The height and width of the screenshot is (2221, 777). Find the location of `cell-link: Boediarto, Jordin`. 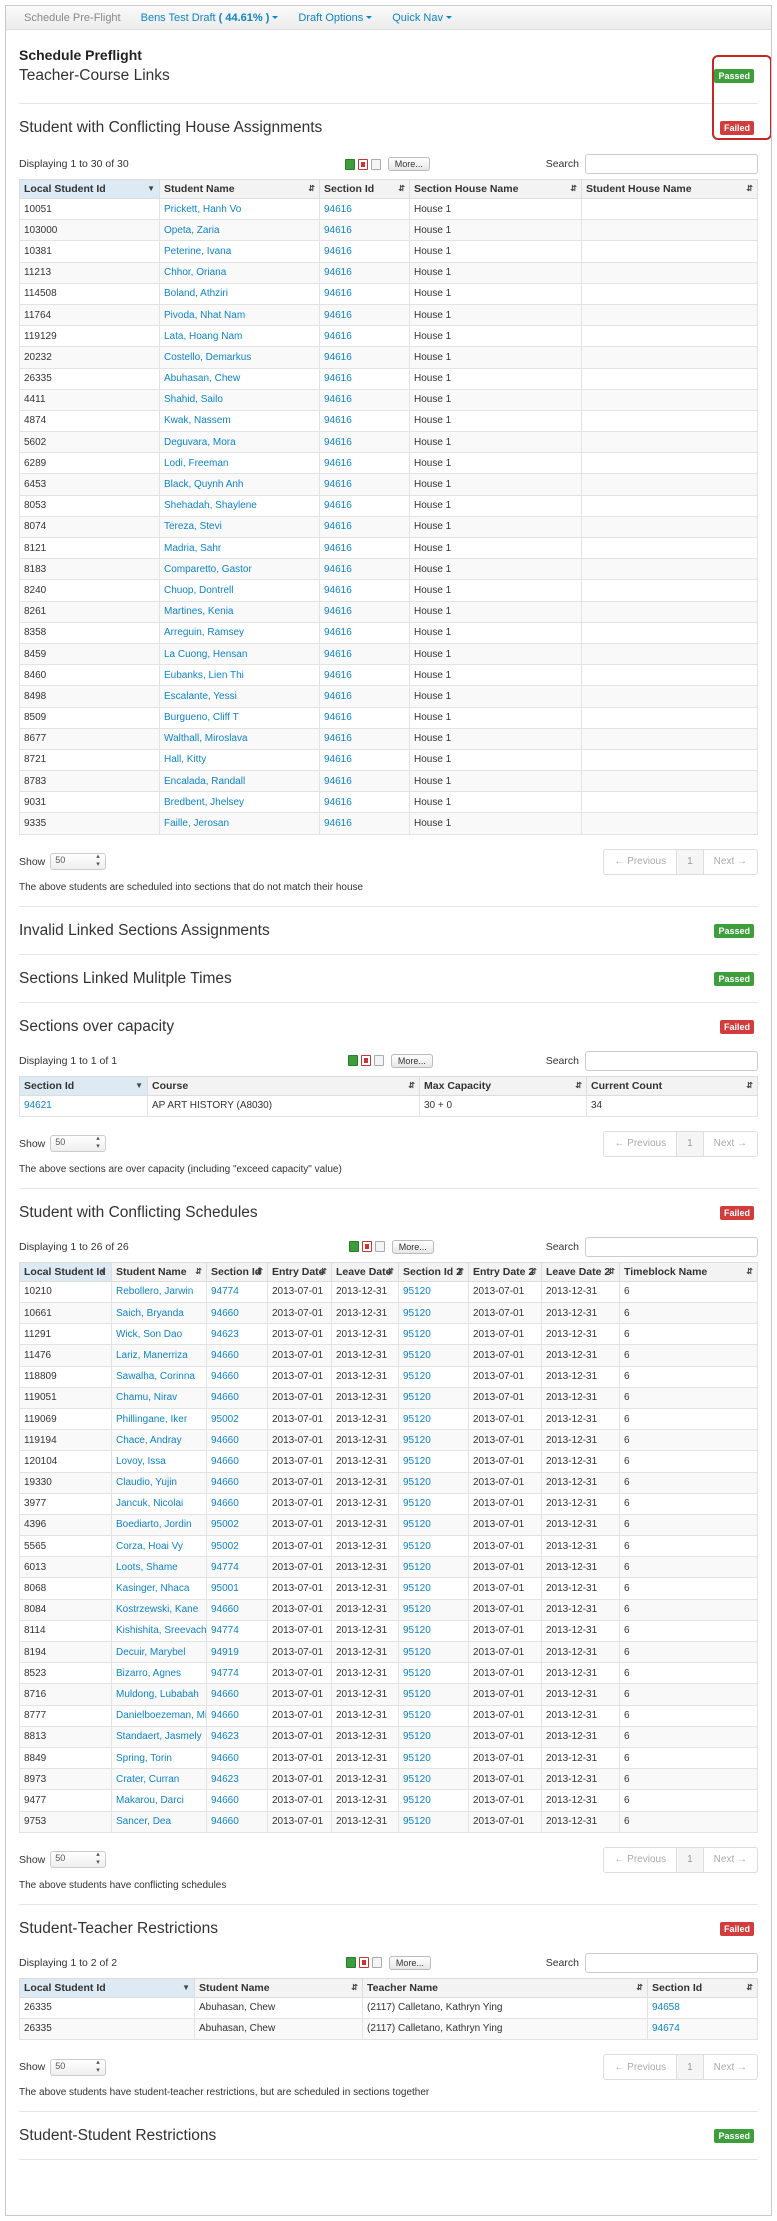

cell-link: Boediarto, Jordin is located at coordinates (159, 1525).